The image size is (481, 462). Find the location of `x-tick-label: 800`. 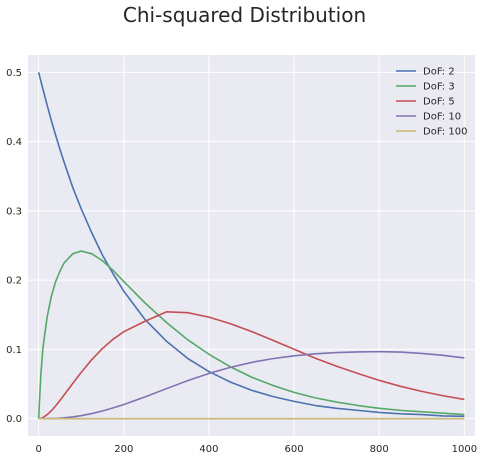

x-tick-label: 800 is located at coordinates (379, 449).